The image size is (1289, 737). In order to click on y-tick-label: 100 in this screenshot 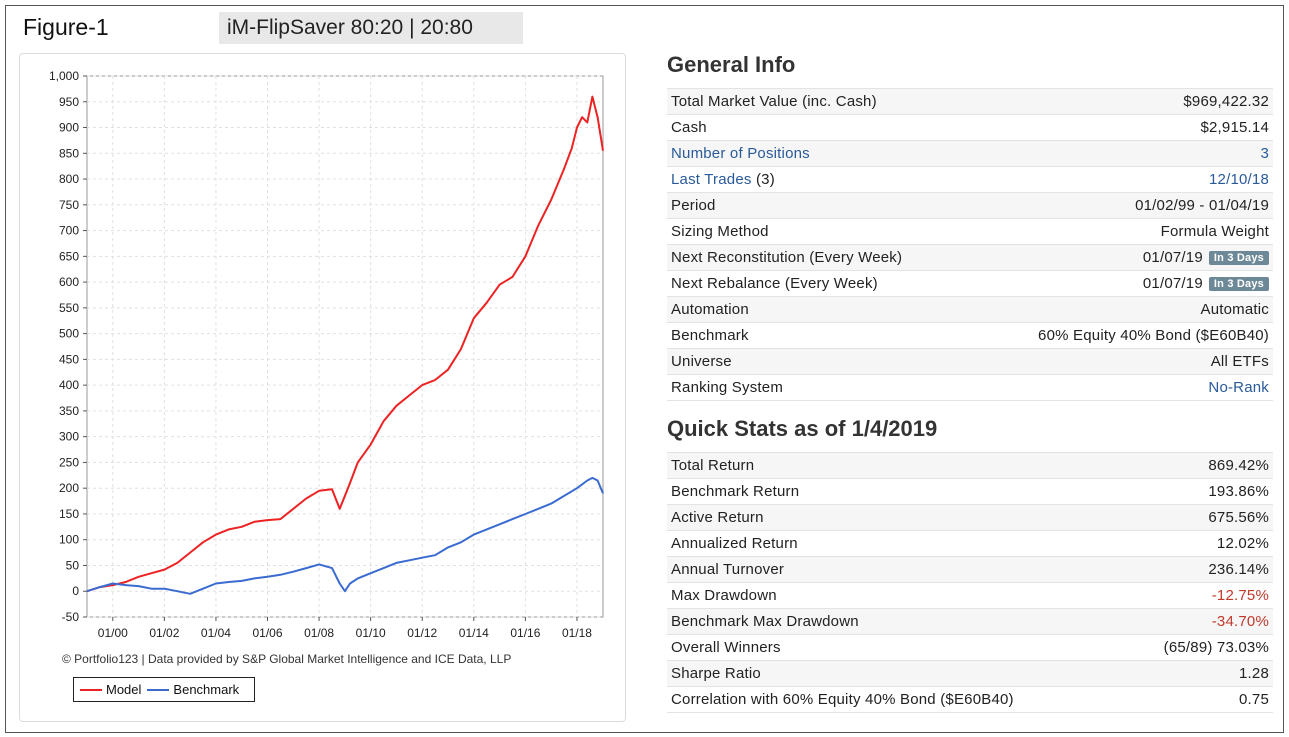, I will do `click(69, 540)`.